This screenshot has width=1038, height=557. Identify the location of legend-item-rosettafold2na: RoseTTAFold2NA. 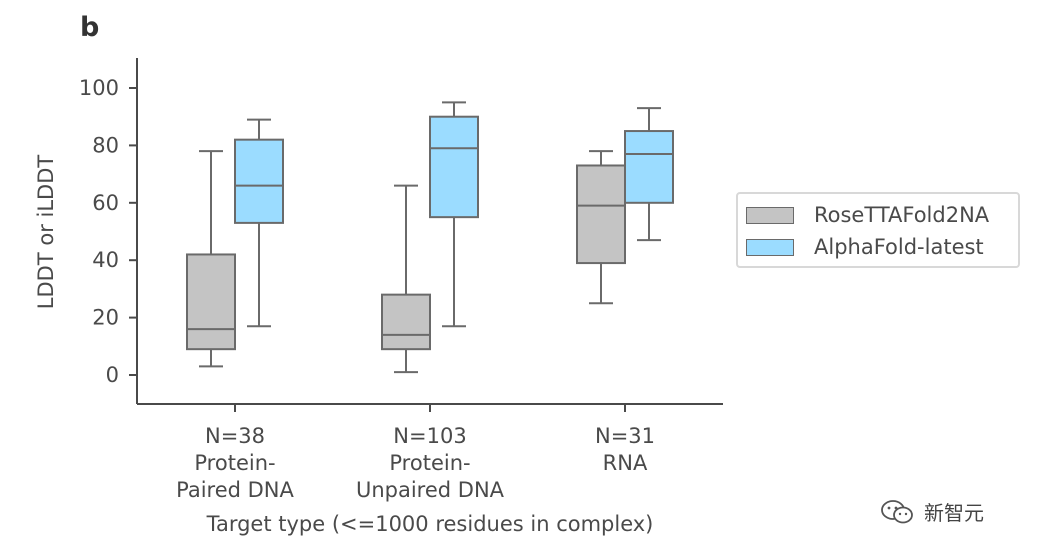
(867, 215).